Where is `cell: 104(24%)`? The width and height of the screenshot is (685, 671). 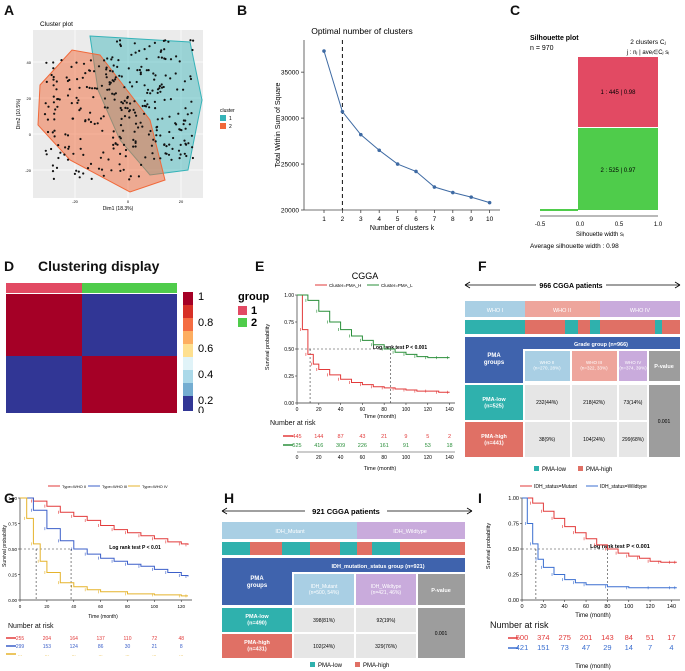 cell: 104(24%) is located at coordinates (594, 440).